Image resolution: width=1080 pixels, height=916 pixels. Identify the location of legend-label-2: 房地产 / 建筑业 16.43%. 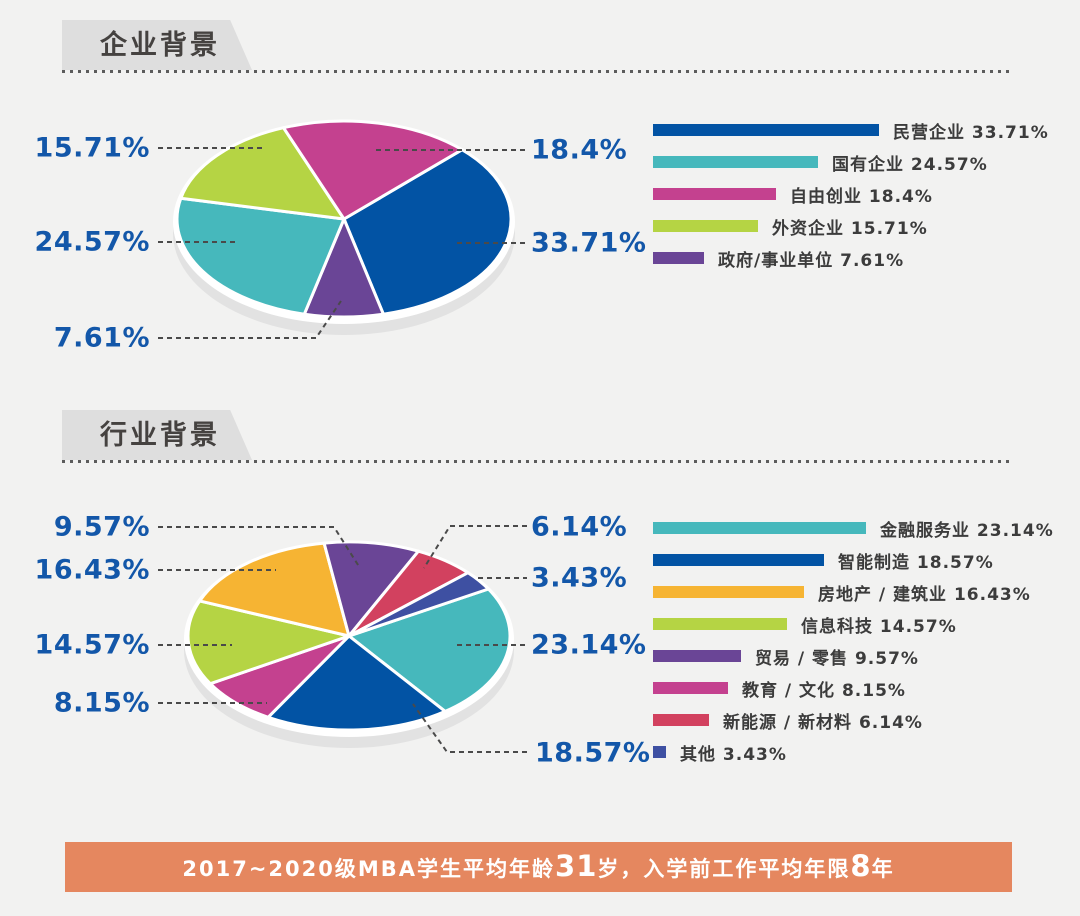
(924, 594).